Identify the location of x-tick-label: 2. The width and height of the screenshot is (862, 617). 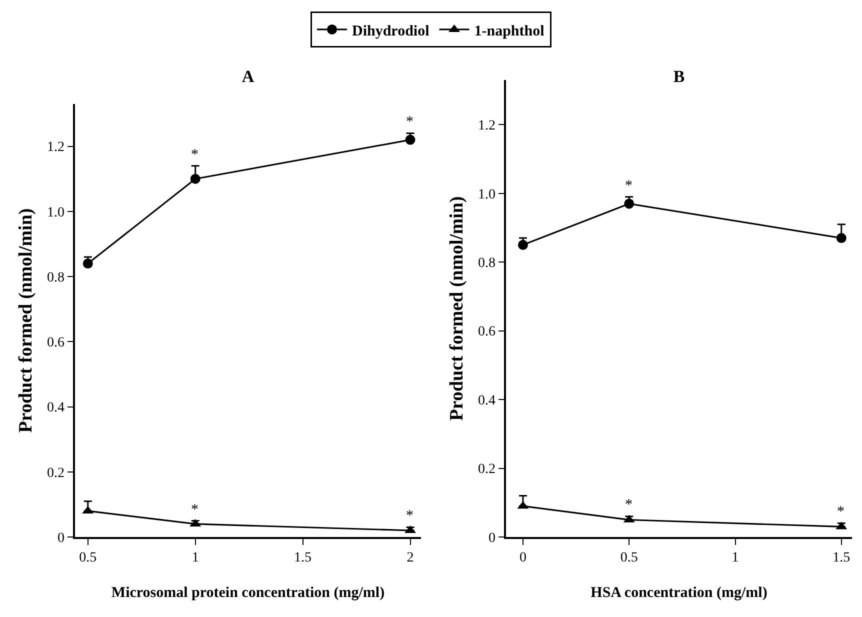
(410, 558).